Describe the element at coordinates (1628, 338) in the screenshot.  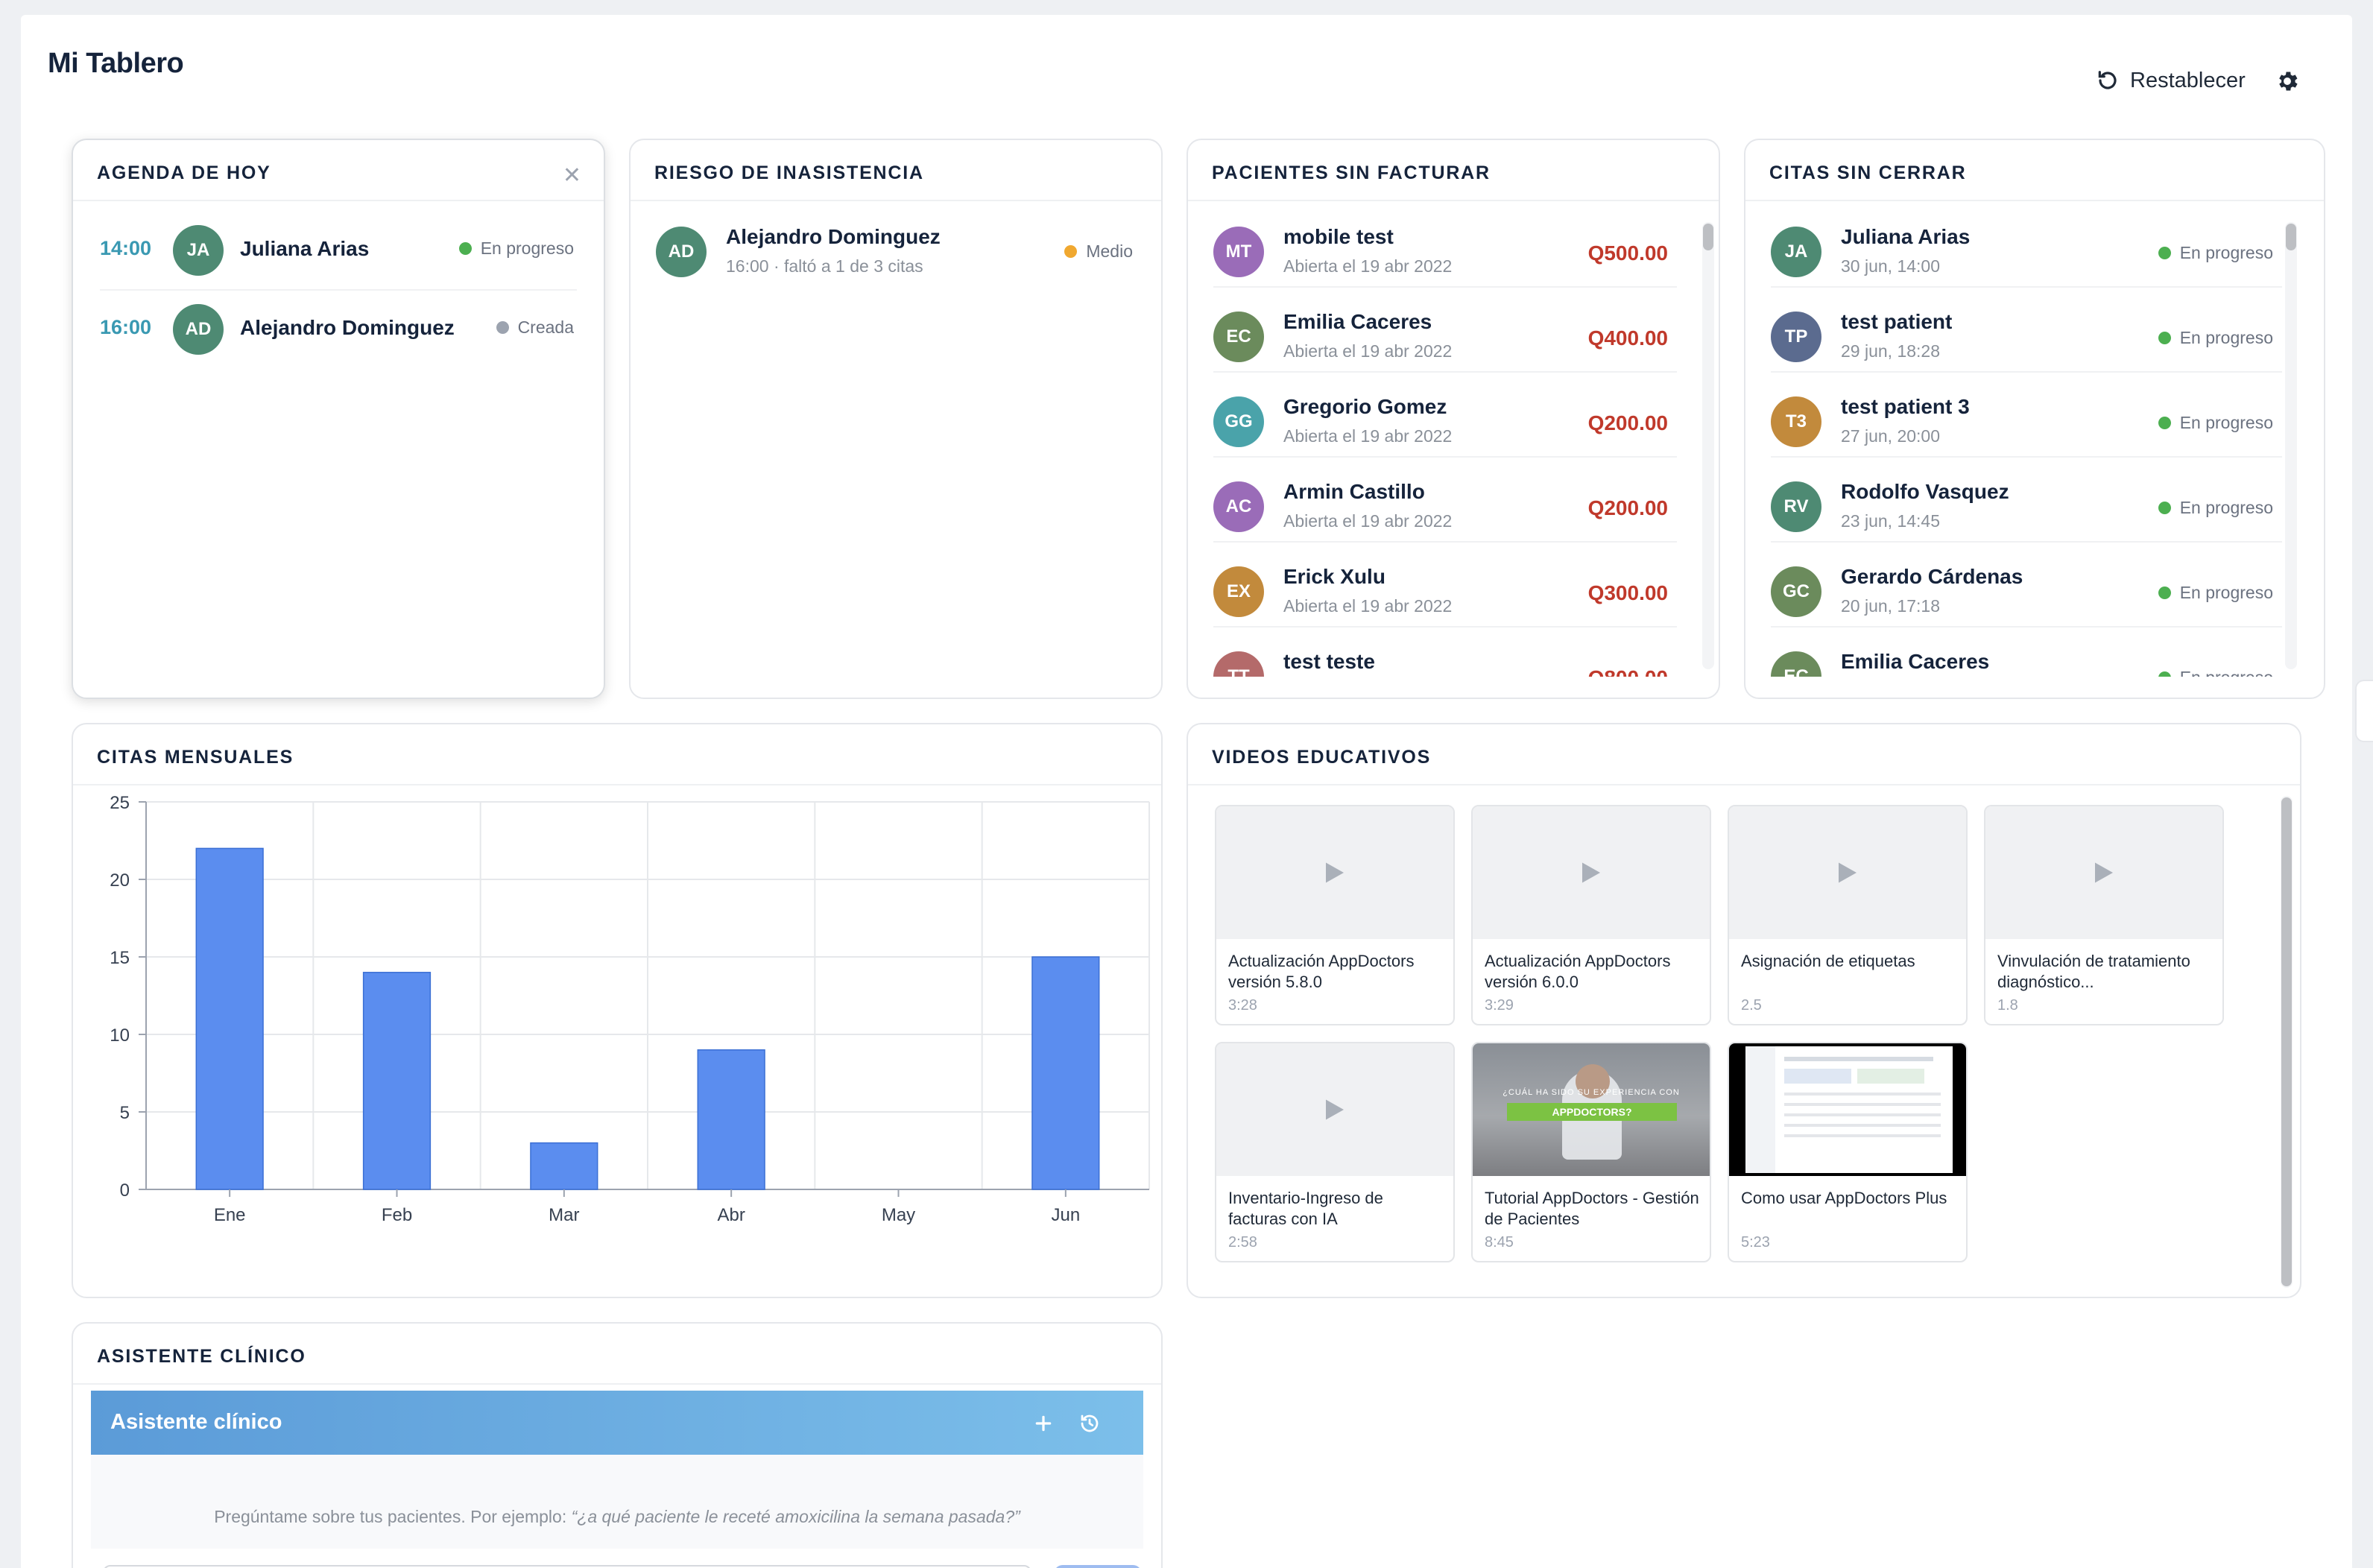
I see `amount: Q400.00` at that location.